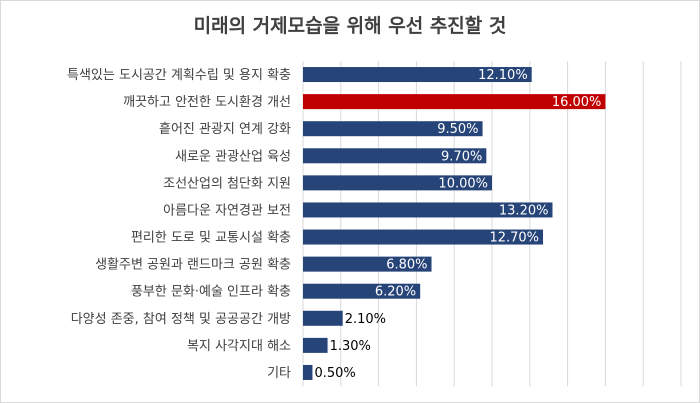 The width and height of the screenshot is (700, 403). What do you see at coordinates (193, 265) in the screenshot?
I see `category-label: 생활주변 공원과 랜드마크 공원 확충` at bounding box center [193, 265].